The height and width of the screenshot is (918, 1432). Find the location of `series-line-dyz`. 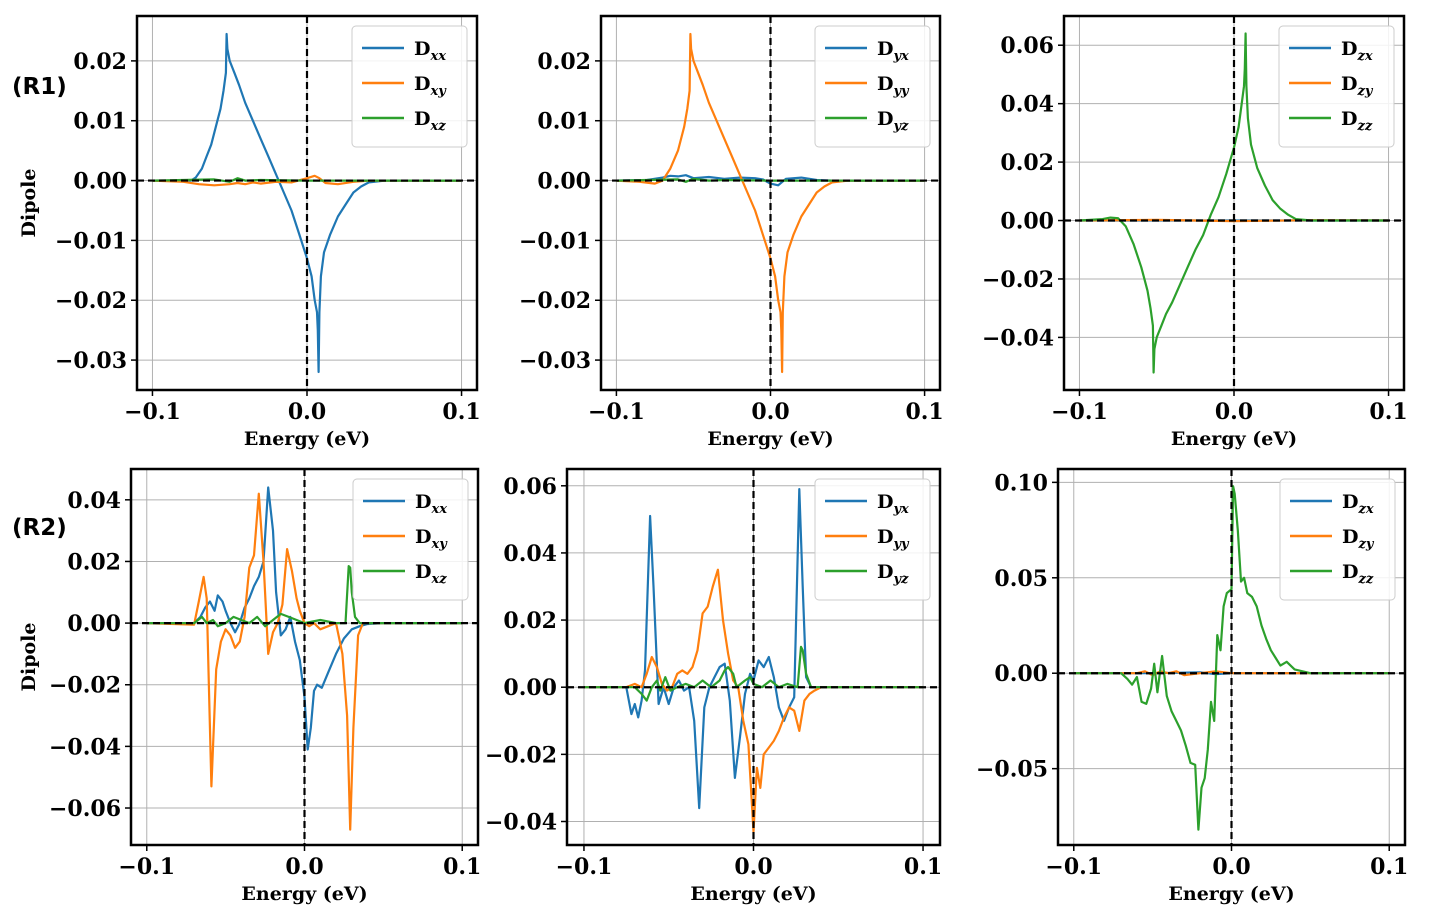

series-line-dyz is located at coordinates (753, 673).